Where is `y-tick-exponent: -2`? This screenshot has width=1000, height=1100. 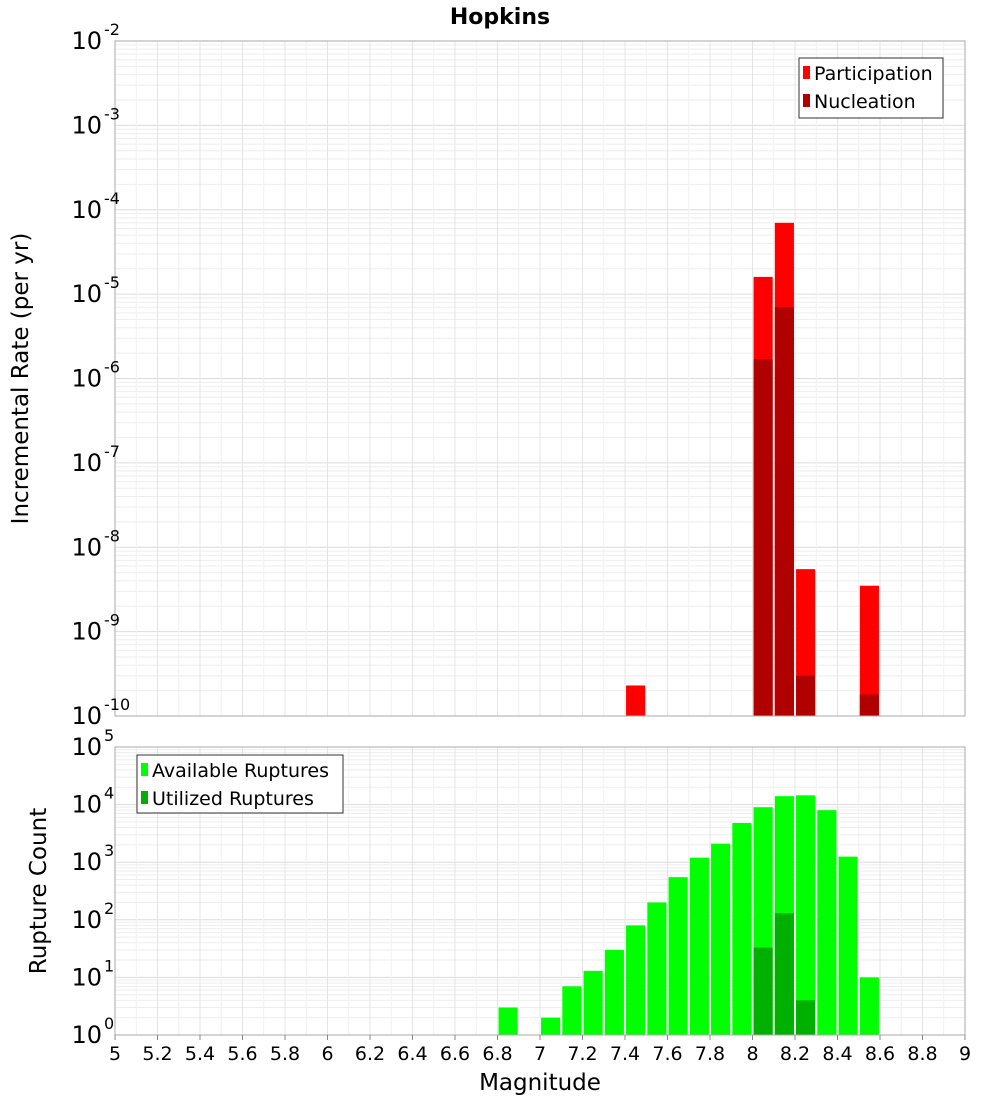
y-tick-exponent: -2 is located at coordinates (112, 29).